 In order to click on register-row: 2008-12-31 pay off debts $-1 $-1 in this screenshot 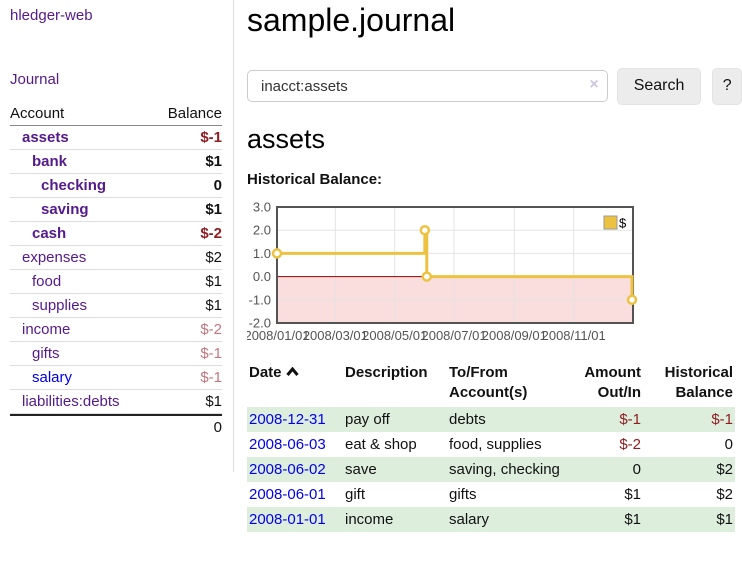, I will do `click(491, 419)`.